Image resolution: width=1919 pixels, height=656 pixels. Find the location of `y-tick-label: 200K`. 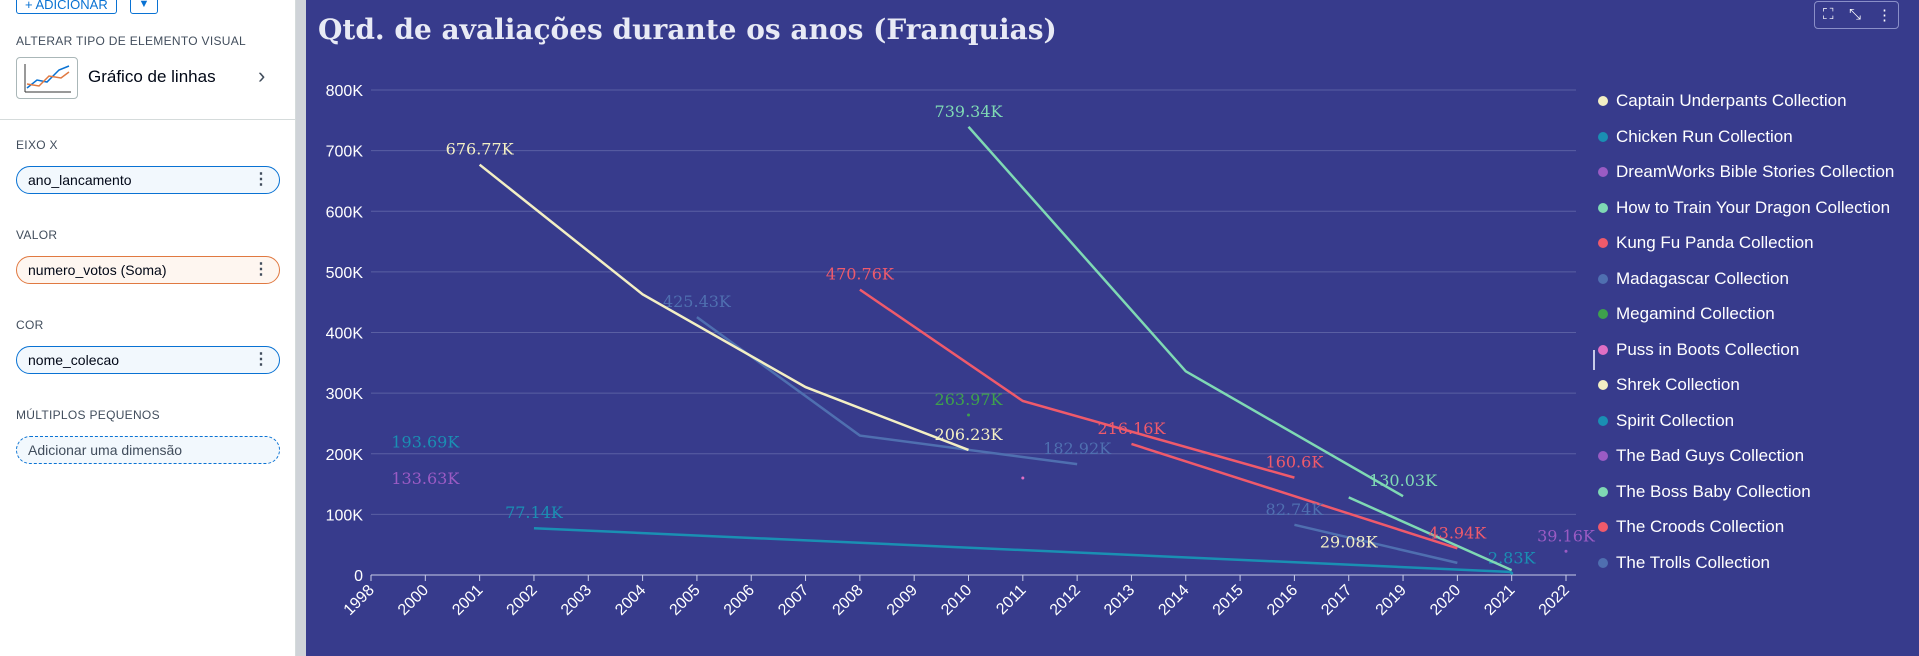

y-tick-label: 200K is located at coordinates (345, 455).